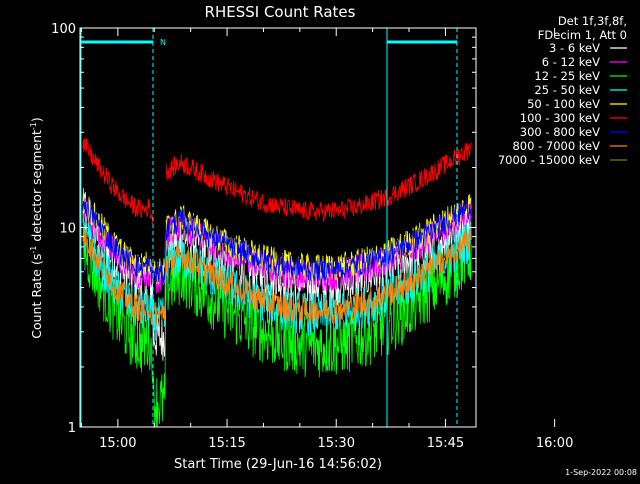  What do you see at coordinates (560, 118) in the screenshot?
I see `legend-label: 100 - 300 keV` at bounding box center [560, 118].